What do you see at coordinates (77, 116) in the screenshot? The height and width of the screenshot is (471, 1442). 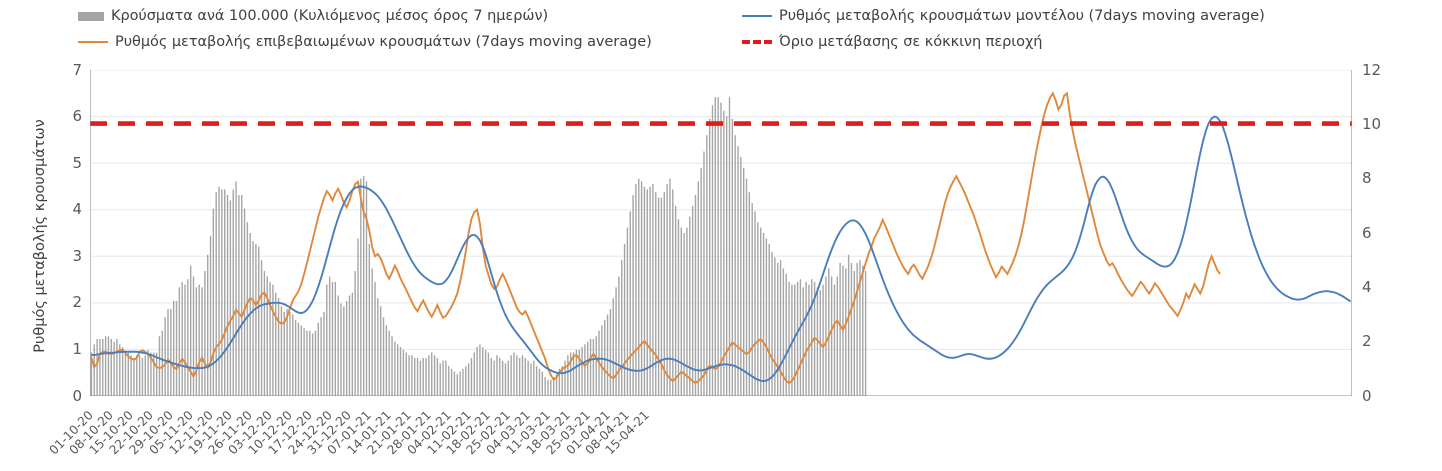 I see `left-axis-tick-label: 6` at bounding box center [77, 116].